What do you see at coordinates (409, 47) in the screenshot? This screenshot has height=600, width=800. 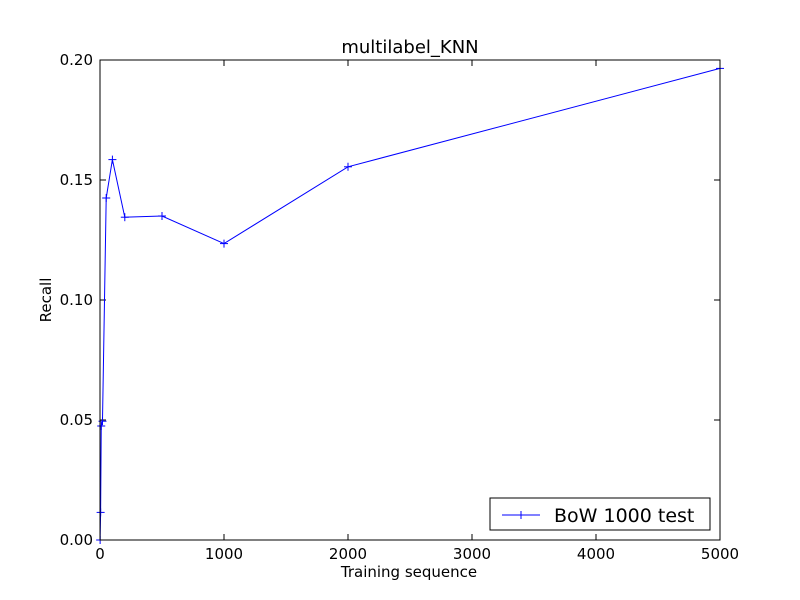 I see `chart-title: multilabel_KNN` at bounding box center [409, 47].